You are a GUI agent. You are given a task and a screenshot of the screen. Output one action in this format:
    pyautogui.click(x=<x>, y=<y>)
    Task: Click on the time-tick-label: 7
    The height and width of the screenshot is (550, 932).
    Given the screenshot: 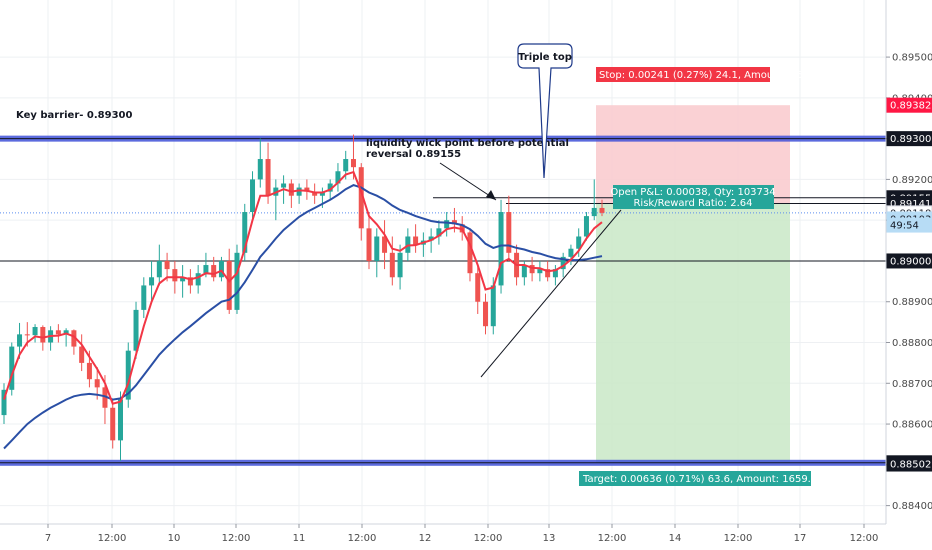 What is the action you would take?
    pyautogui.click(x=48, y=538)
    